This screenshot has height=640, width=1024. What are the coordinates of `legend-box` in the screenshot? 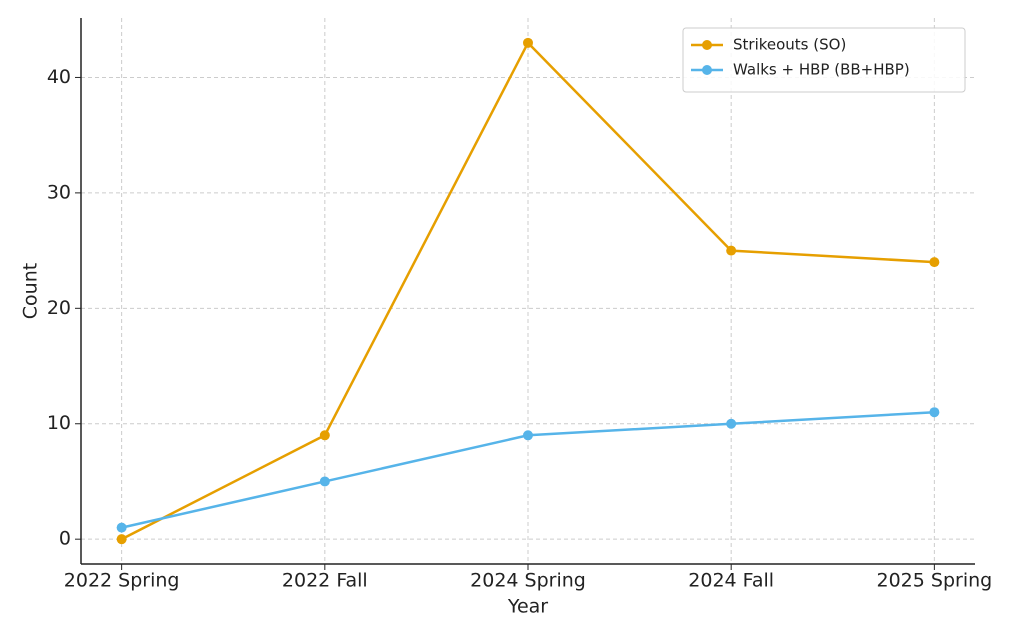 It's located at (824, 60).